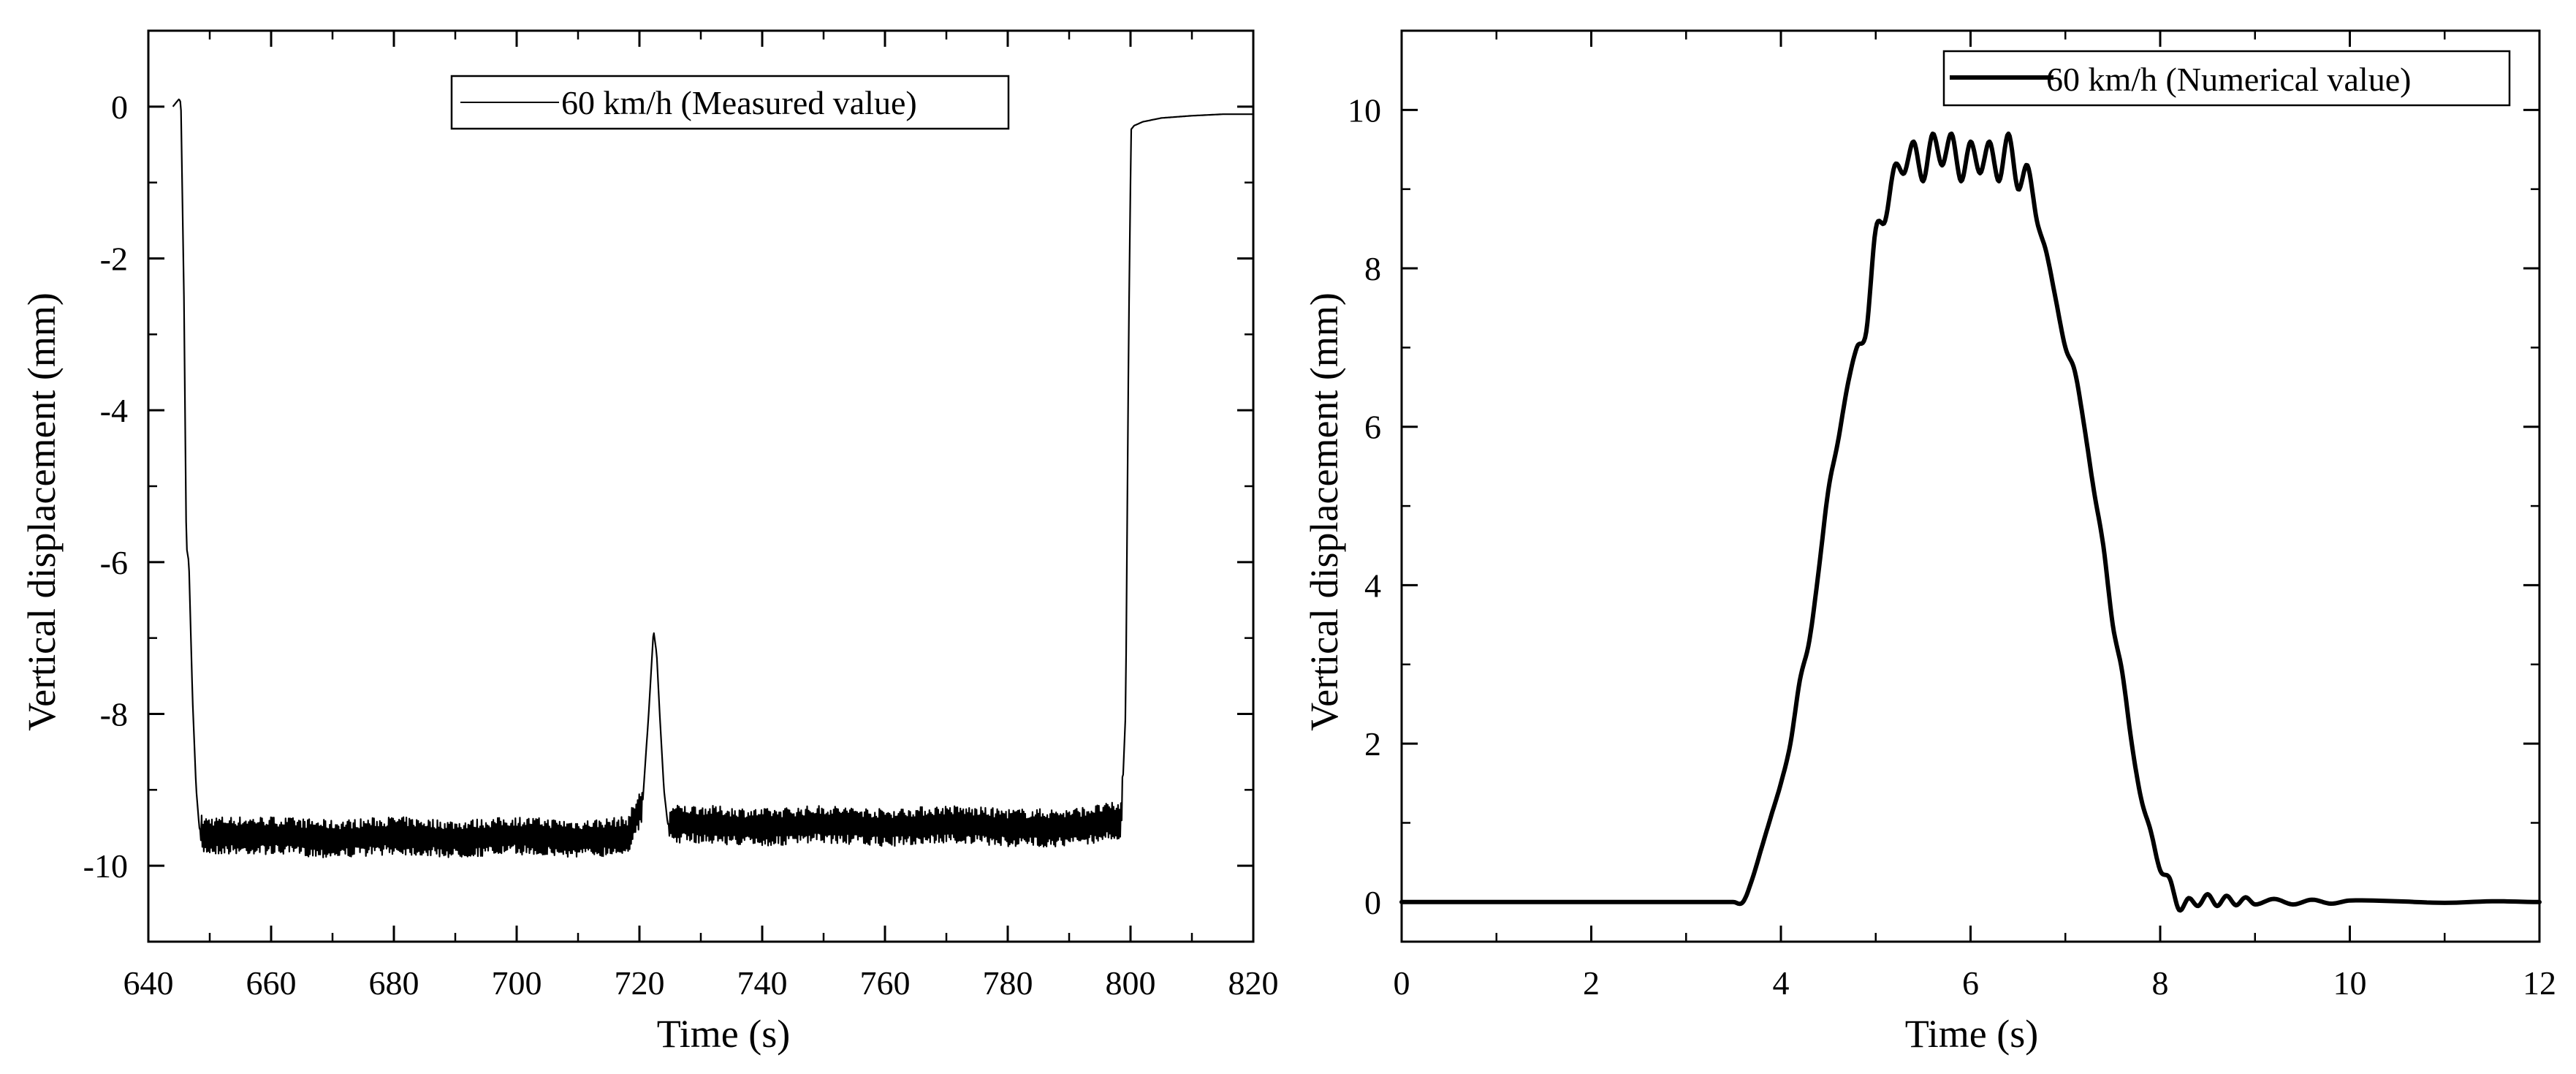 The height and width of the screenshot is (1074, 2576). What do you see at coordinates (1972, 1034) in the screenshot?
I see `numerical-x-axis-title: Time (s)` at bounding box center [1972, 1034].